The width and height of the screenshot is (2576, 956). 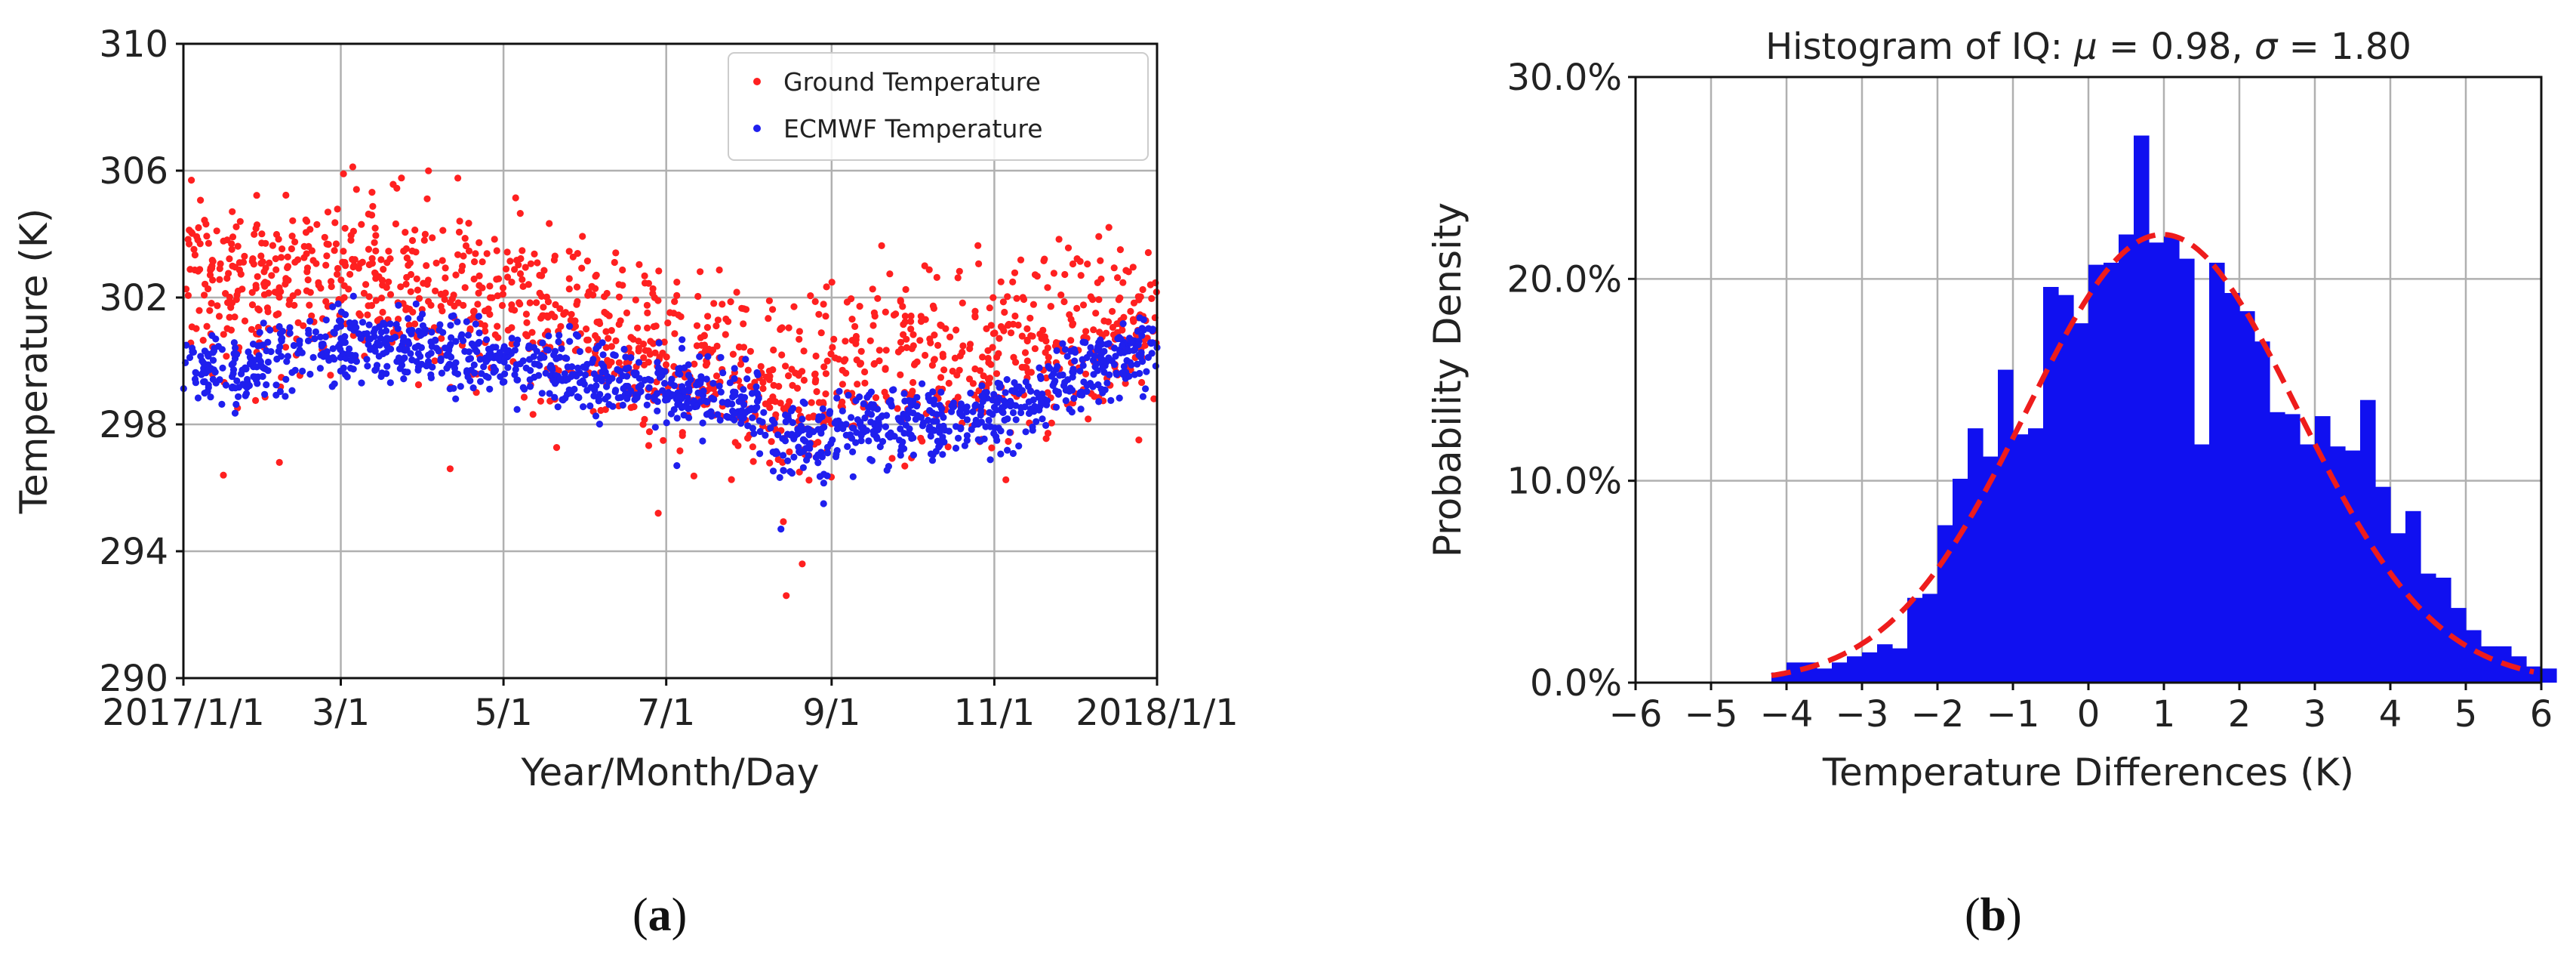 What do you see at coordinates (913, 128) in the screenshot?
I see `legend-label-ecmwf: ECMWF Temperature` at bounding box center [913, 128].